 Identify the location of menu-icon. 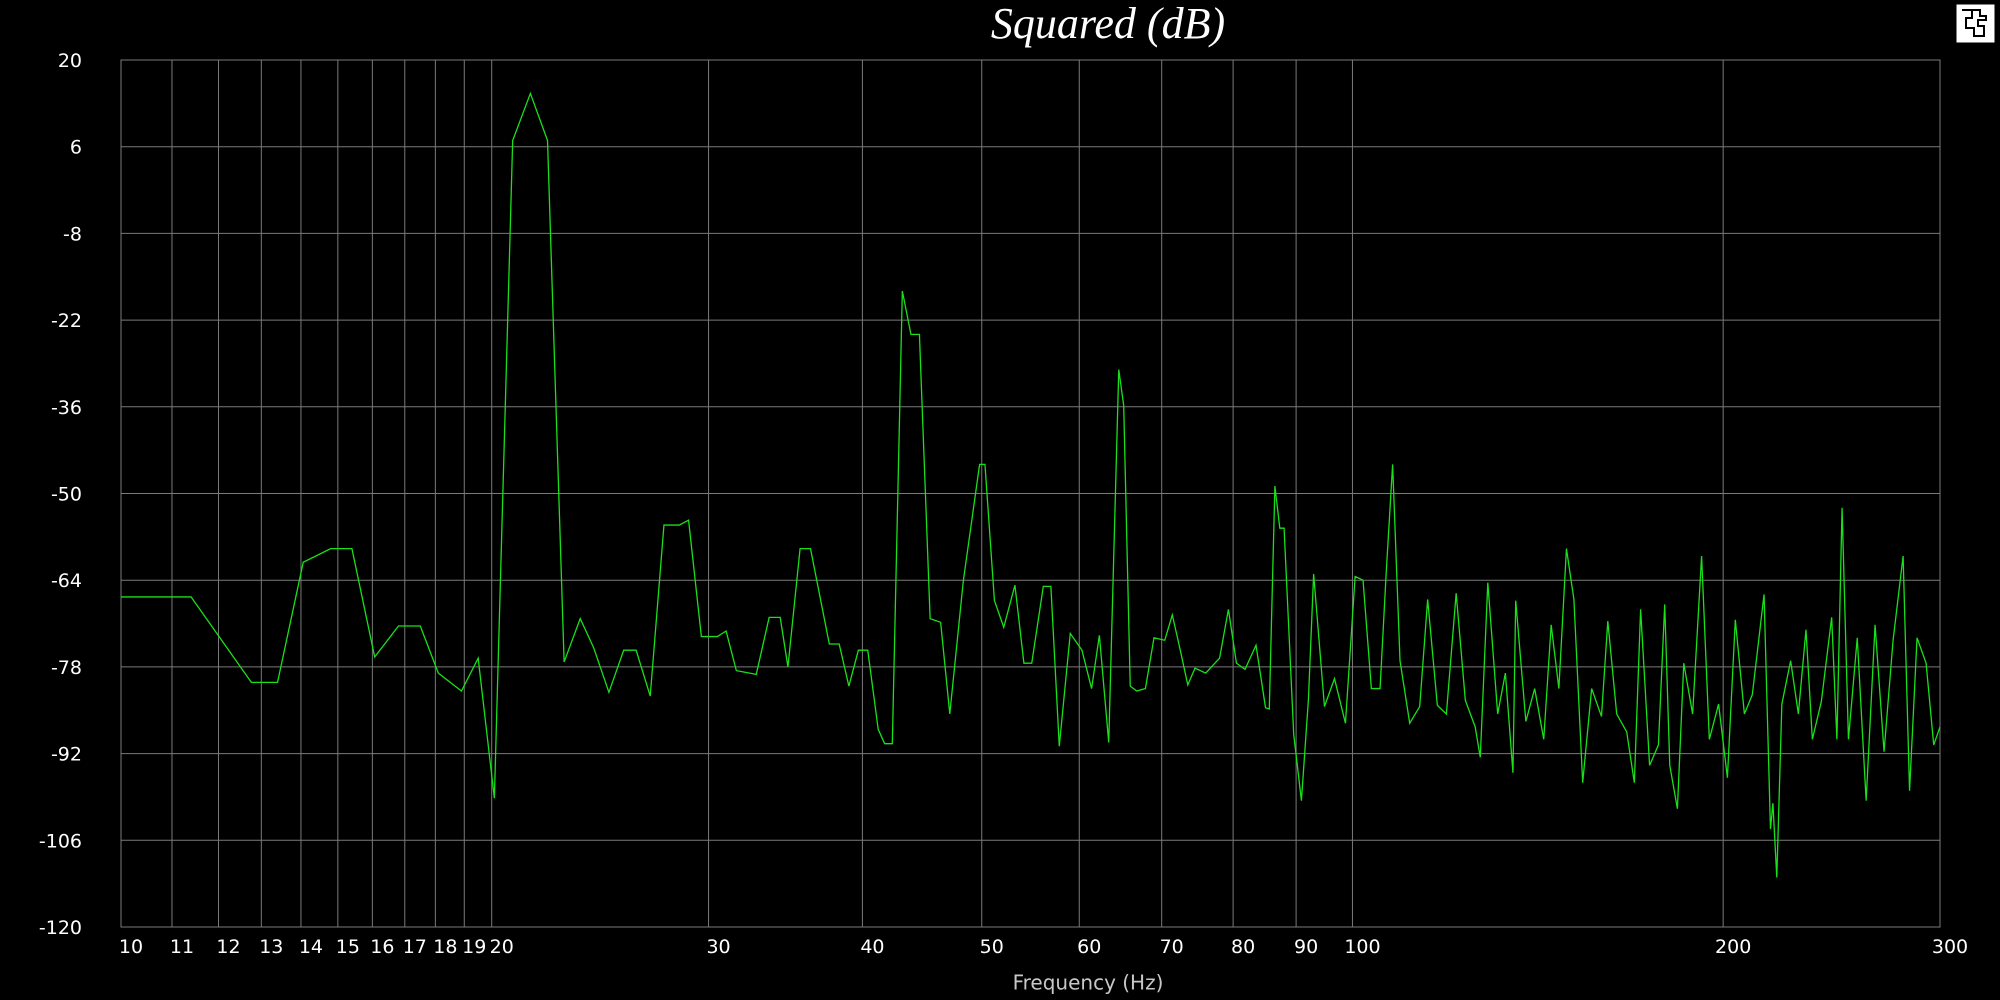
(1975, 23).